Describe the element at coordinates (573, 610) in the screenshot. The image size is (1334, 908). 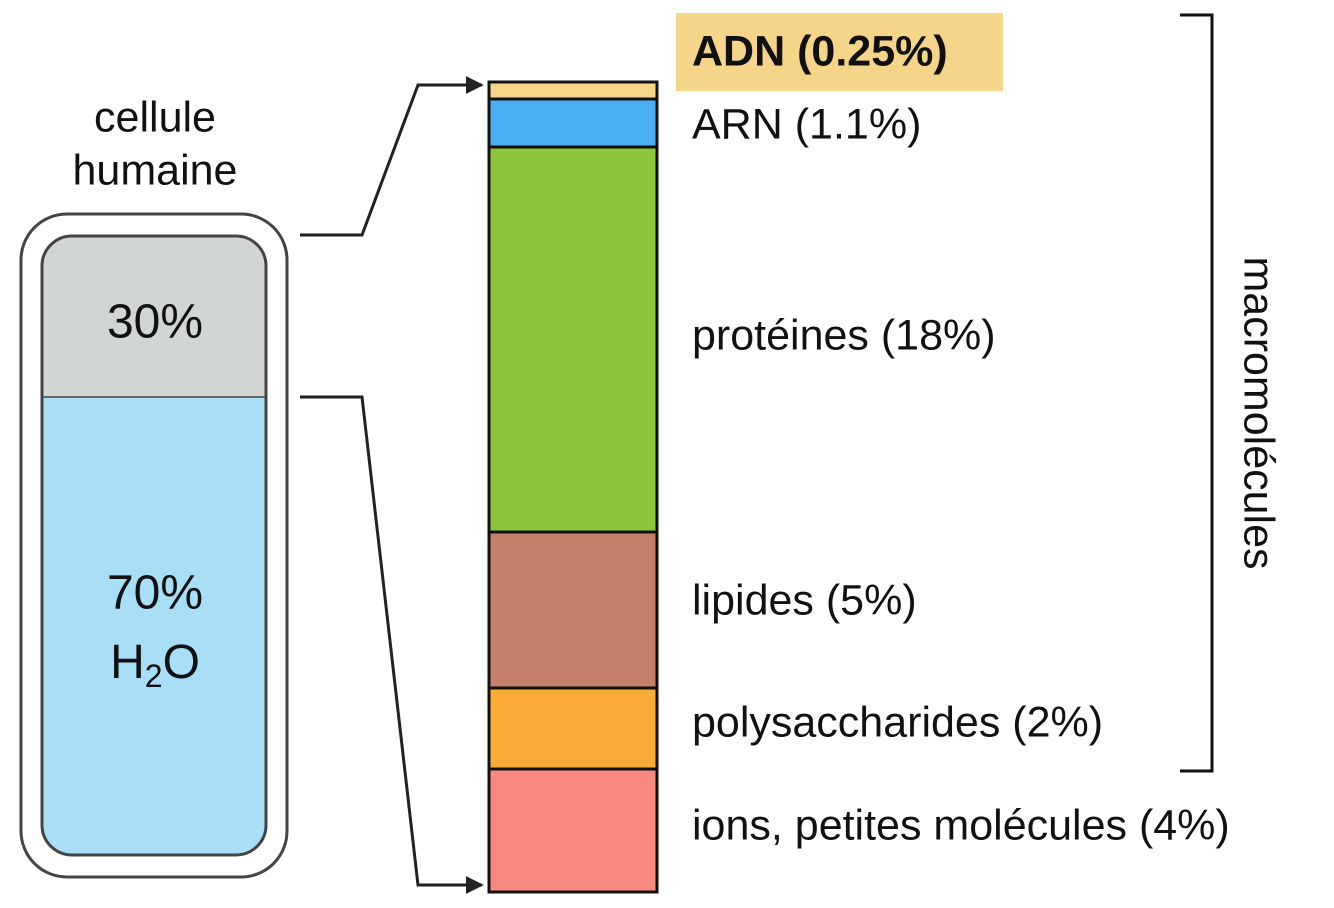
I see `segment-lipids` at that location.